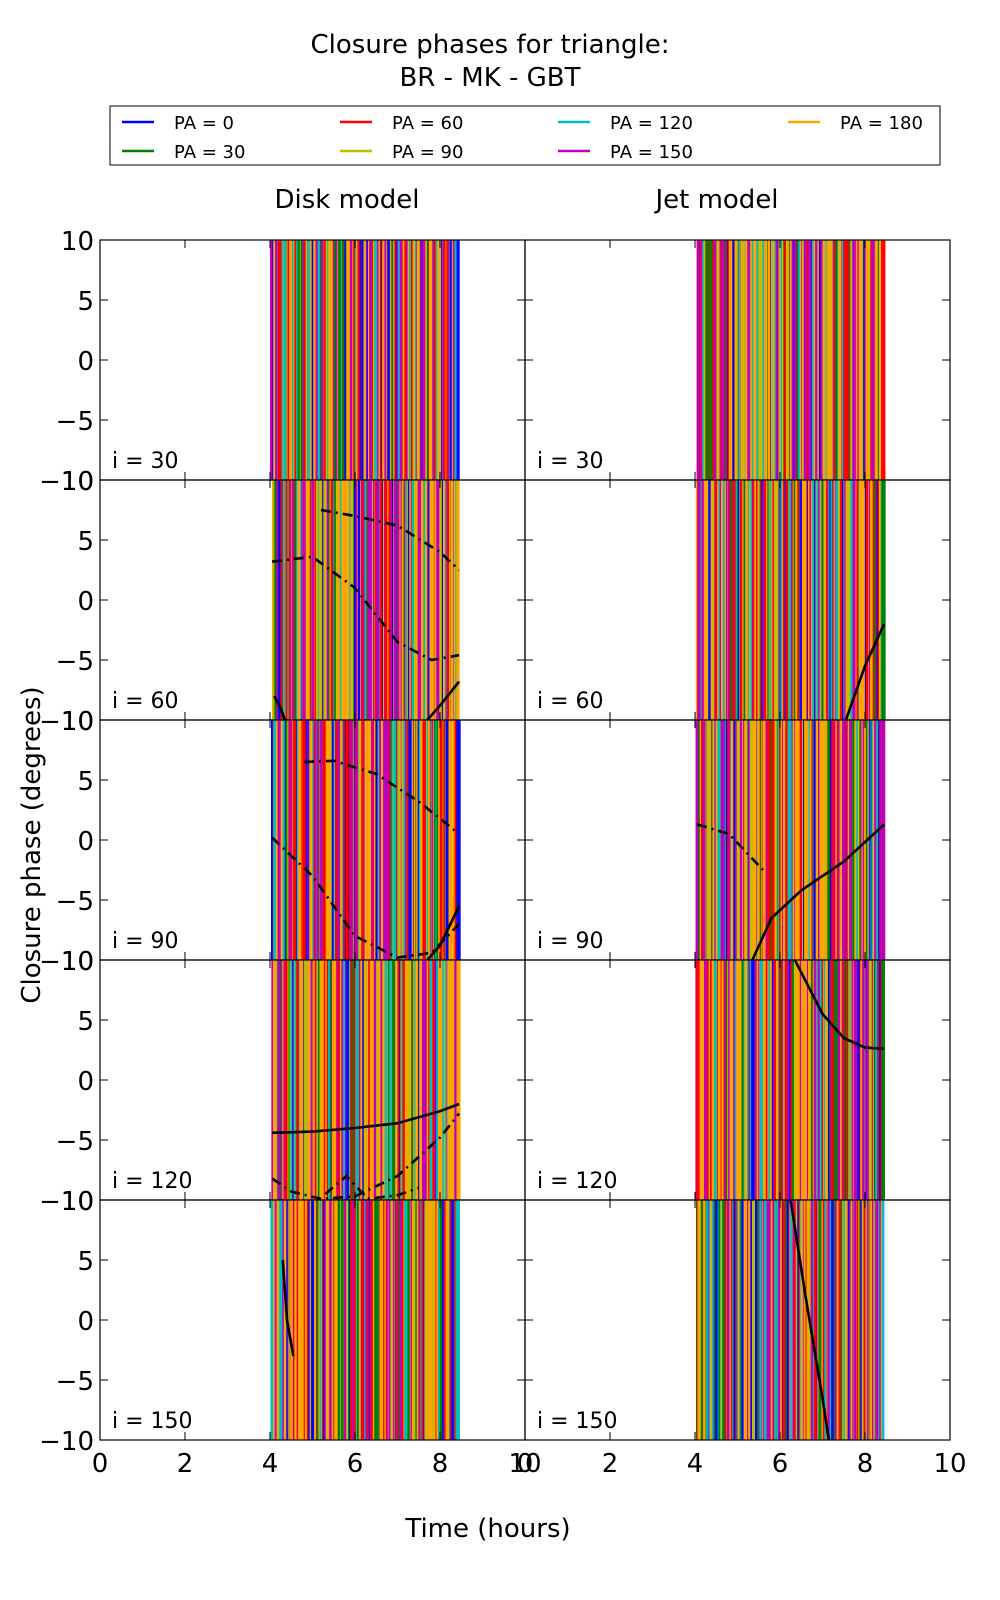  I want to click on panel-disk-3: i = 90 10 5 0 −5 −10, so click(282, 842).